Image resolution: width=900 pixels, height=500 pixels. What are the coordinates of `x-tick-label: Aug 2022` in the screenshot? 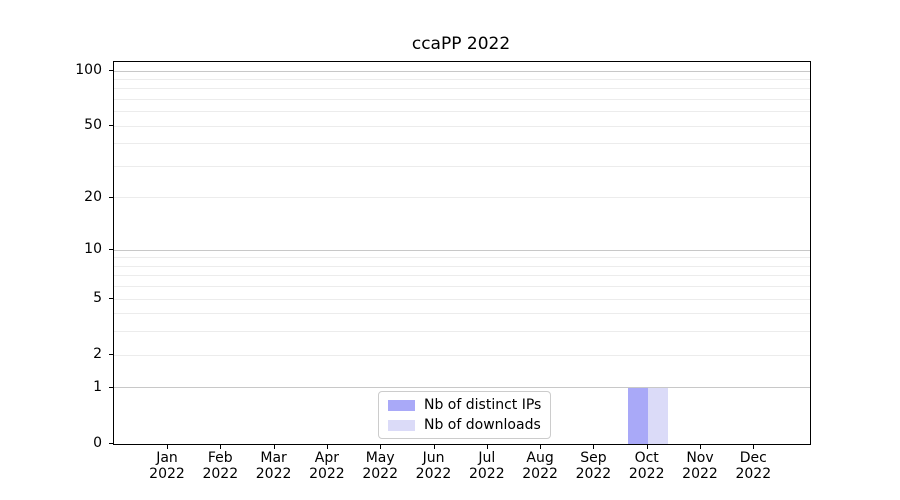 It's located at (540, 466).